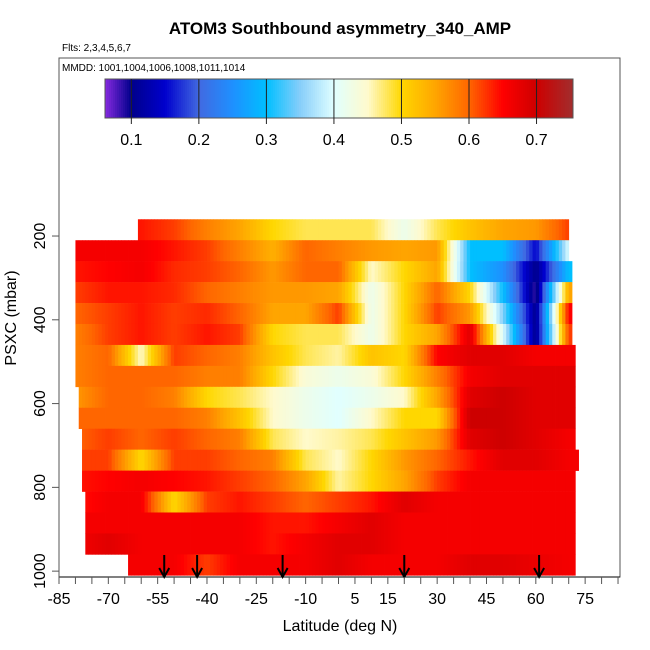 The height and width of the screenshot is (650, 650). Describe the element at coordinates (256, 599) in the screenshot. I see `x-tick-label: -25` at that location.